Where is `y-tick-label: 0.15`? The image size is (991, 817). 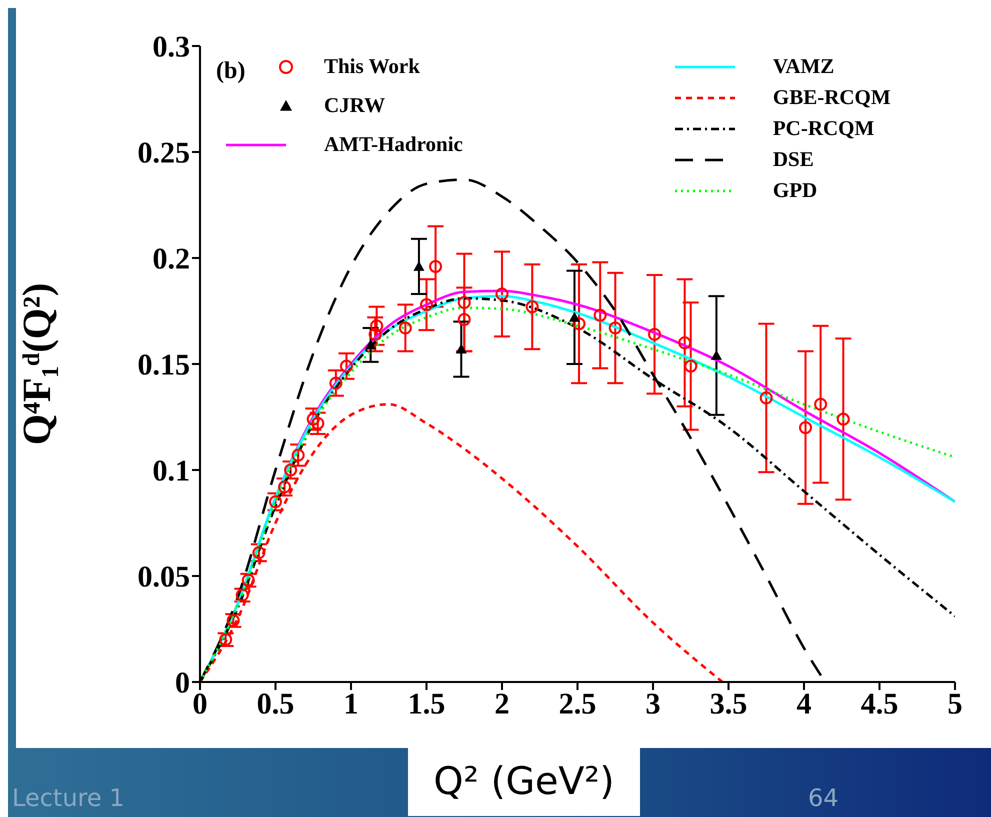 y-tick-label: 0.15 is located at coordinates (164, 365).